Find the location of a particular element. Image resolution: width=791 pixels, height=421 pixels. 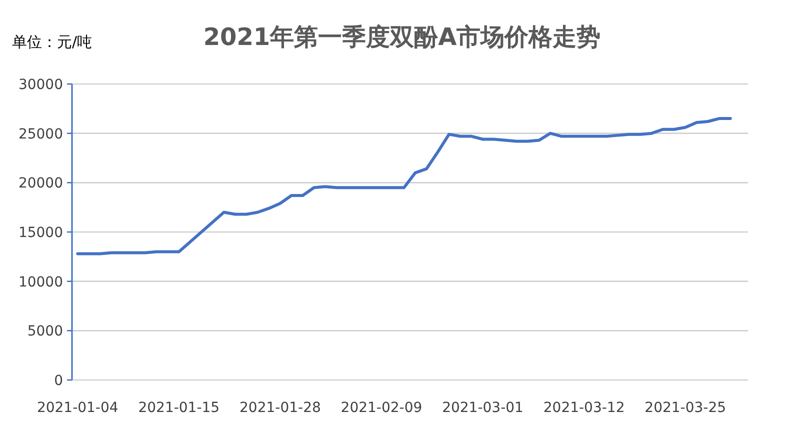

x-tick-label: 2021-02-09 is located at coordinates (381, 408).